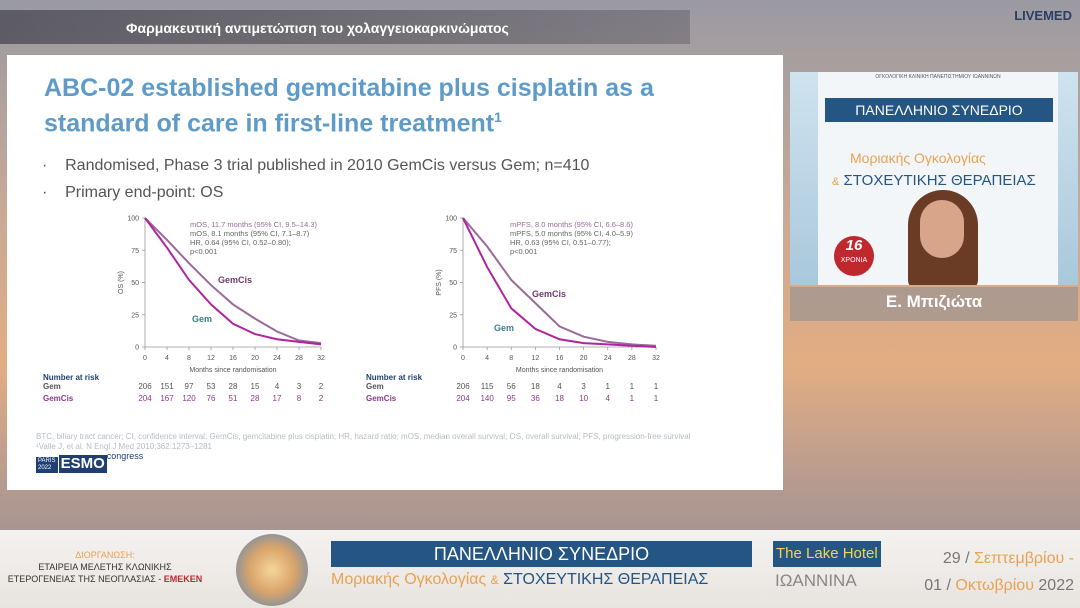  I want to click on venue: The Lake Hotel, so click(827, 554).